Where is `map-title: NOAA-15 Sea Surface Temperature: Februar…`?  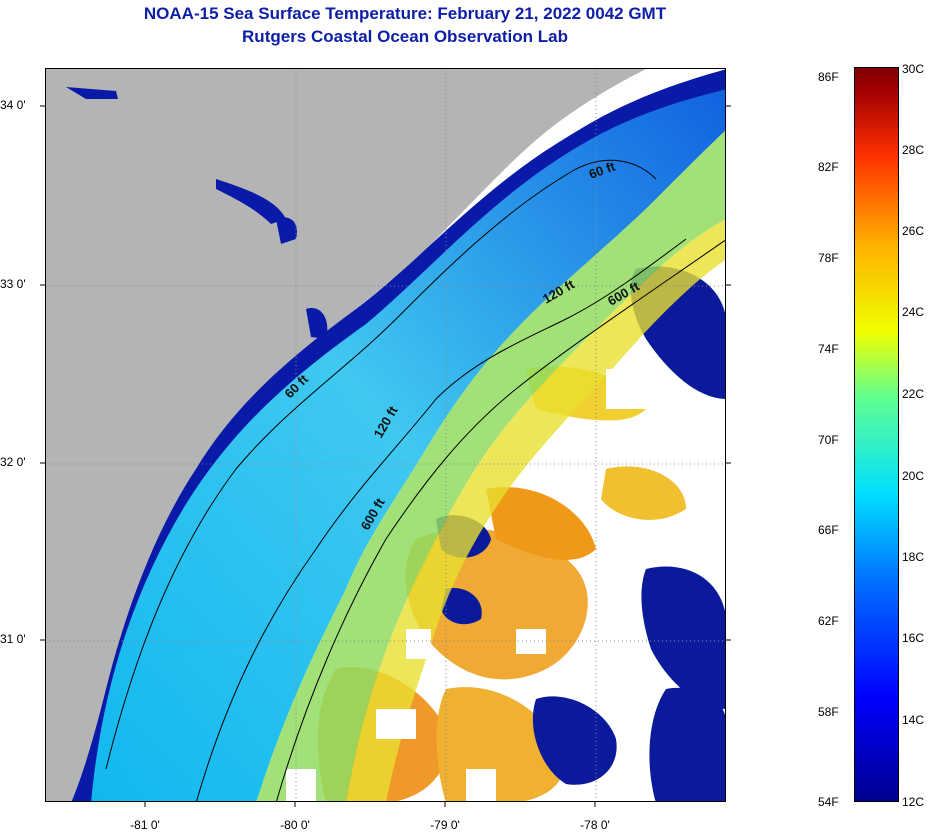
map-title: NOAA-15 Sea Surface Temperature: Februar… is located at coordinates (405, 13).